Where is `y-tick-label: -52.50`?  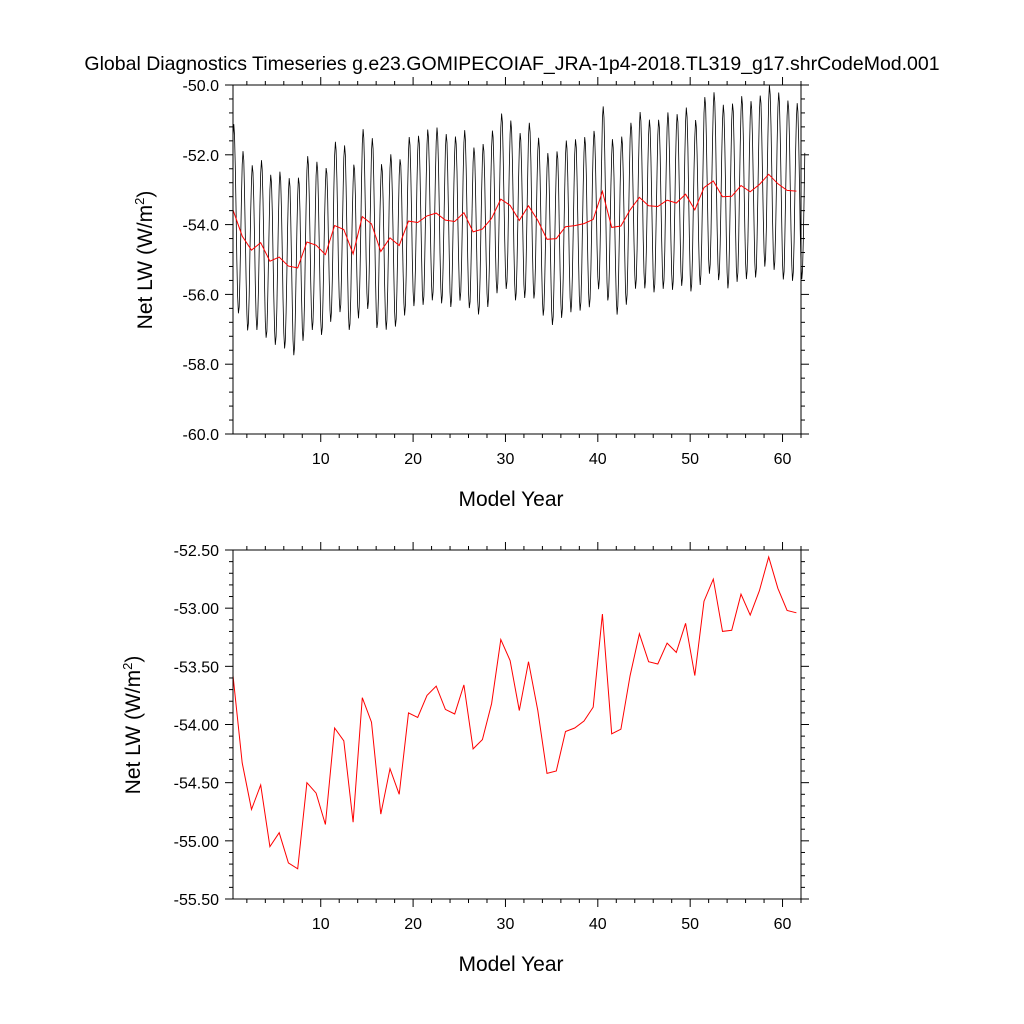
y-tick-label: -52.50 is located at coordinates (196, 551).